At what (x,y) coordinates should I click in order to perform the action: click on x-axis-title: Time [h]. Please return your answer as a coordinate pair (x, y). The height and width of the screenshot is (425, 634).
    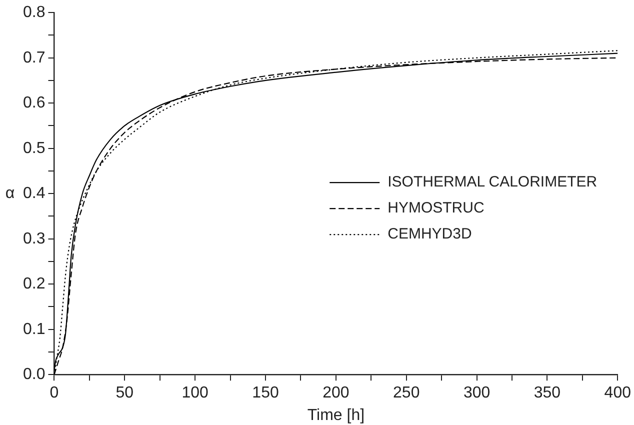
    Looking at the image, I should click on (336, 415).